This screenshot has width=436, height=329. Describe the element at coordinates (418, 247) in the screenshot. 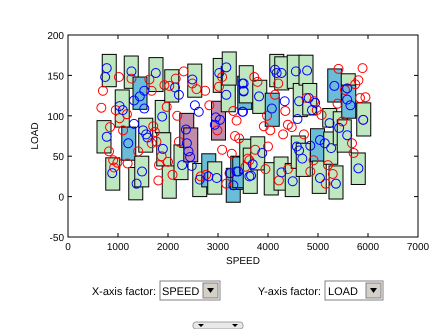

I see `x-tick-label: 7000` at that location.